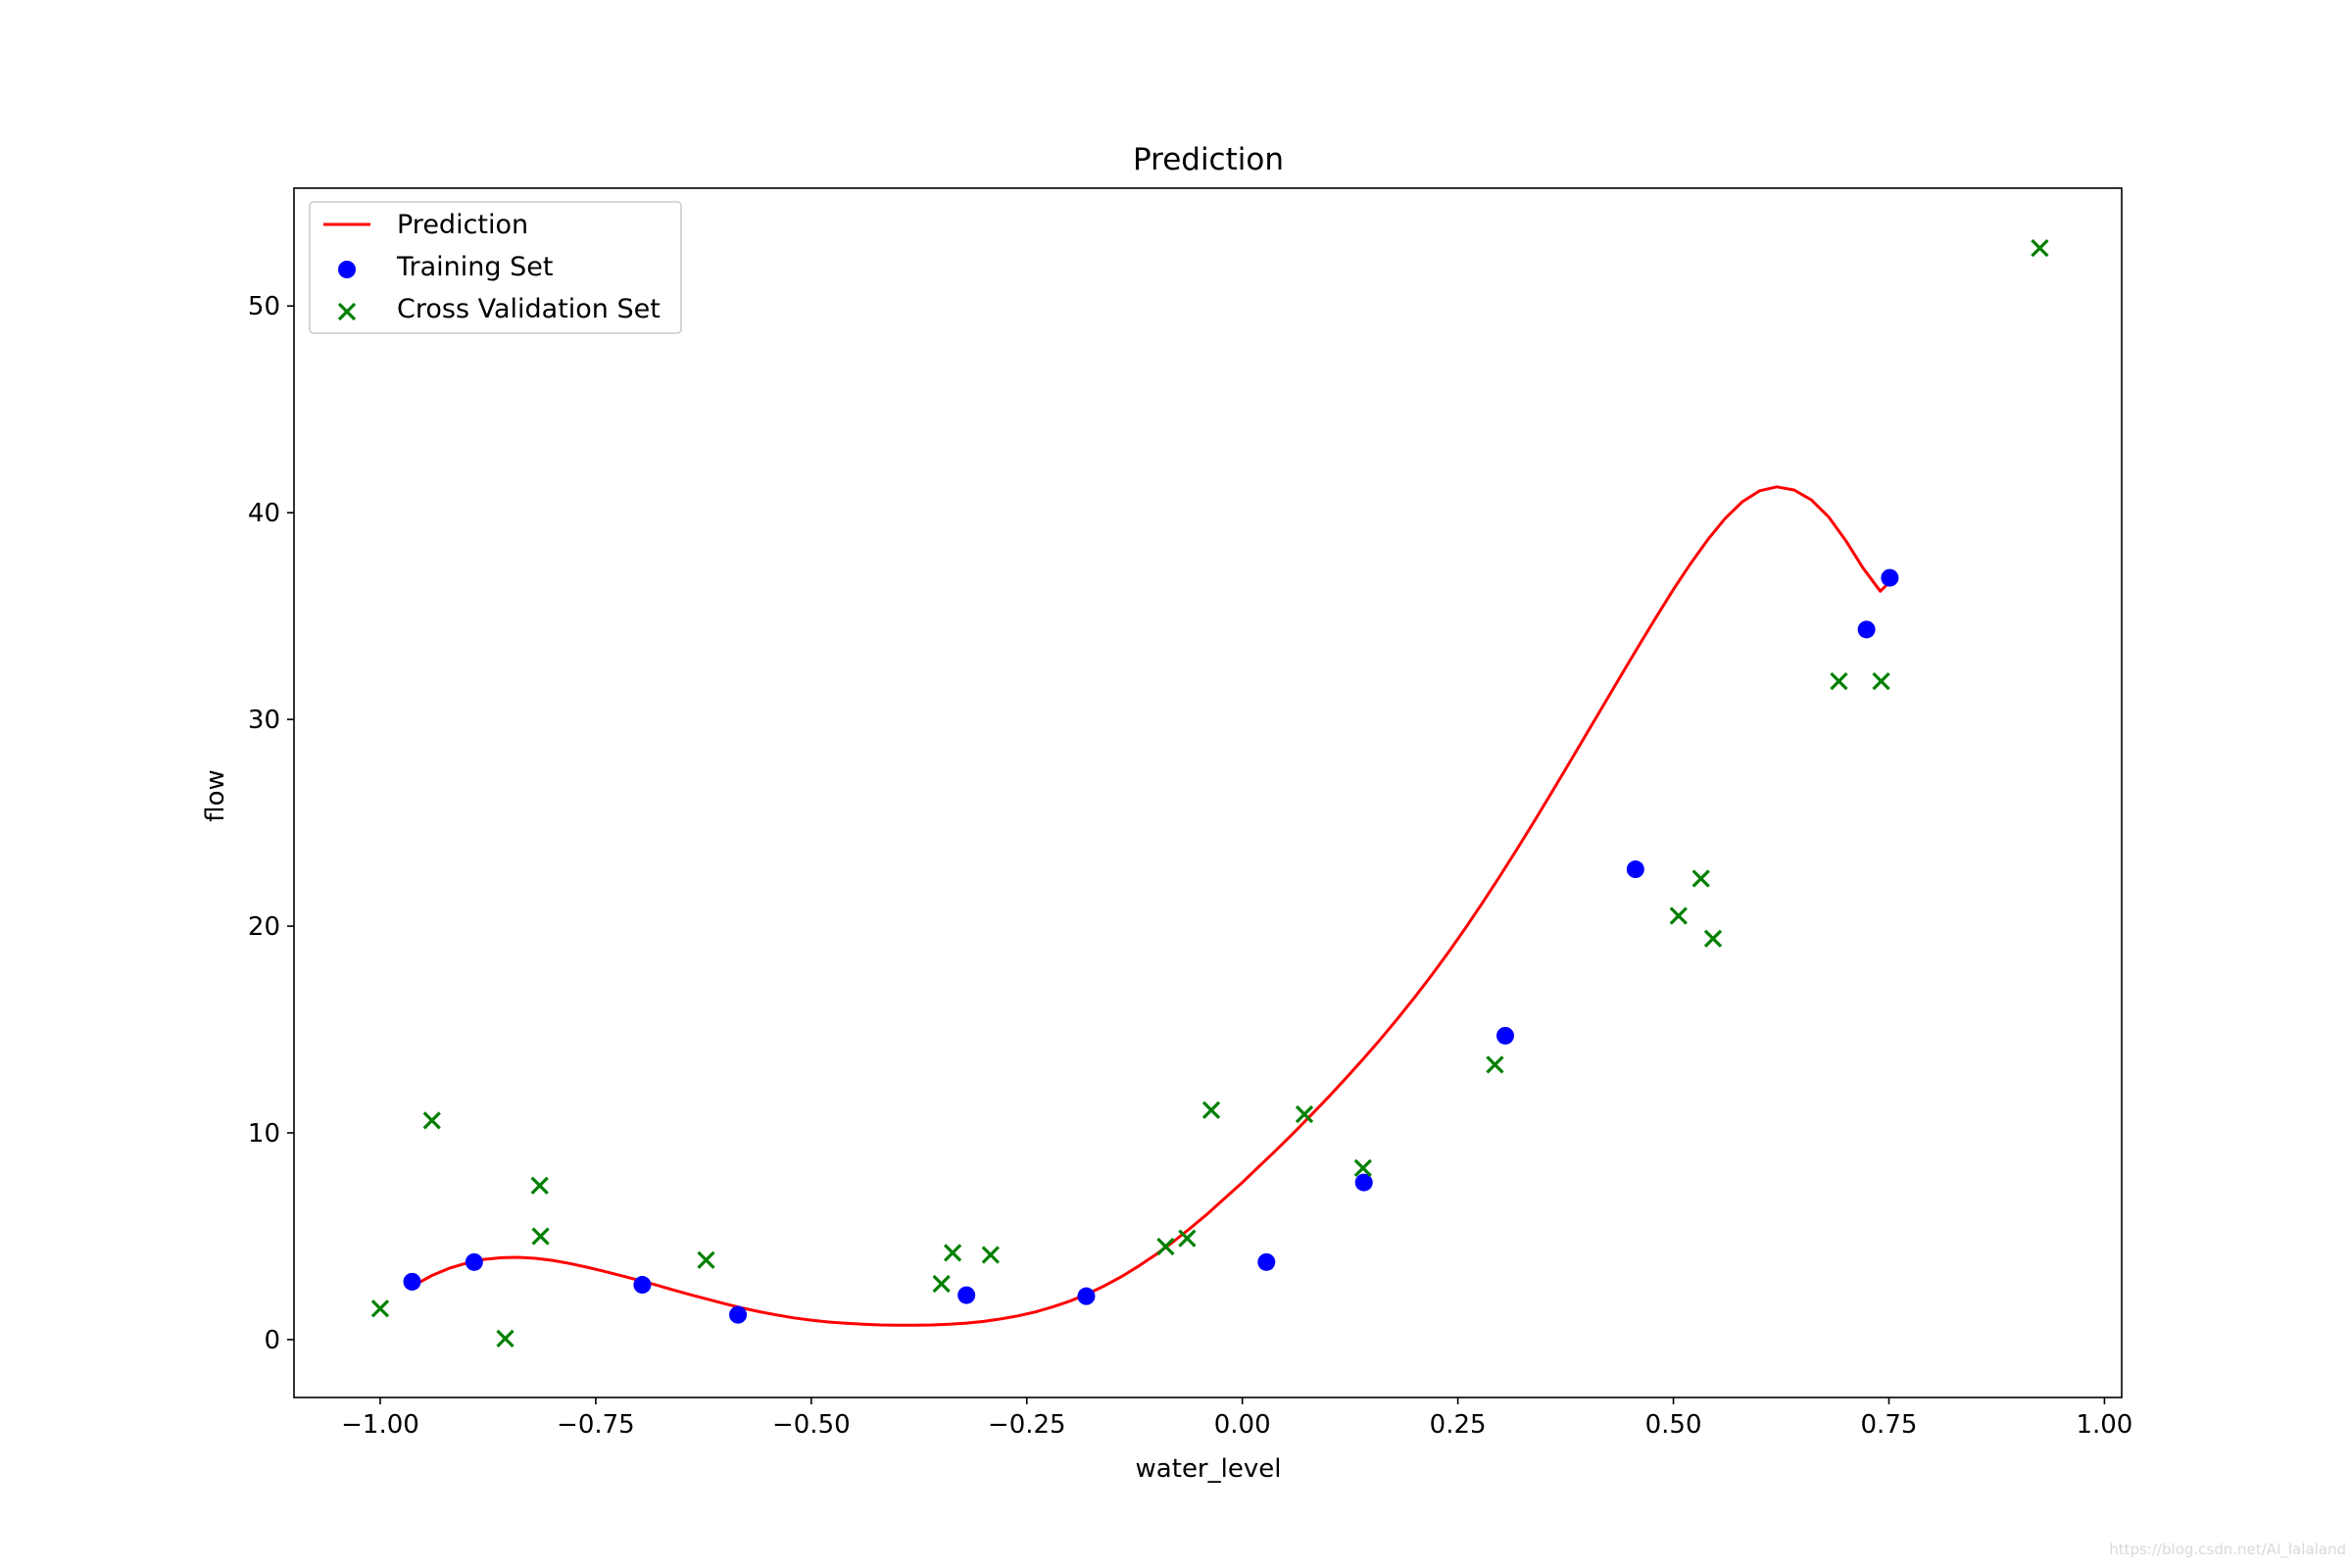 The height and width of the screenshot is (1568, 2352). I want to click on x-tick-label: −0.25, so click(1027, 1425).